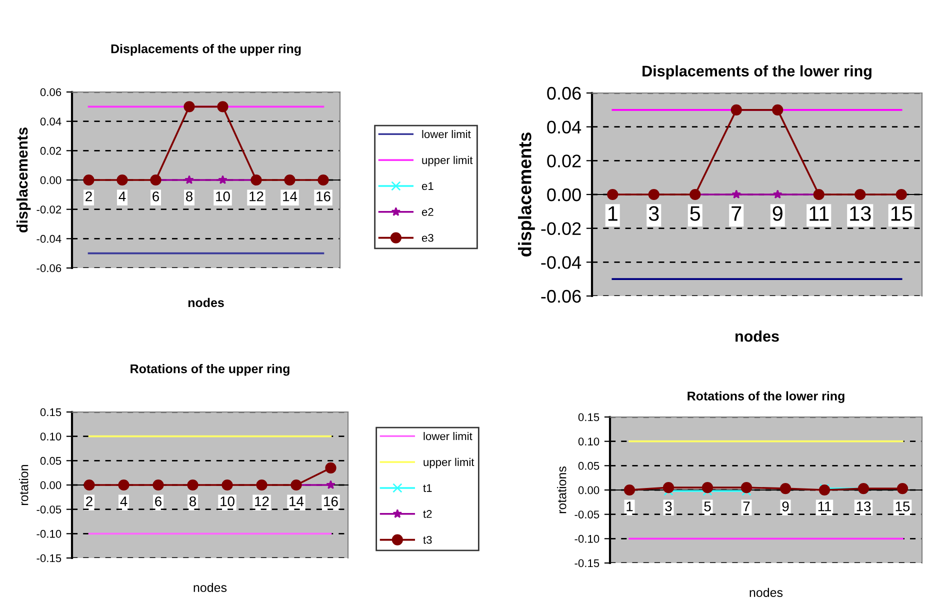  Describe the element at coordinates (766, 397) in the screenshot. I see `chart-title: Rotations of the lower ring` at that location.